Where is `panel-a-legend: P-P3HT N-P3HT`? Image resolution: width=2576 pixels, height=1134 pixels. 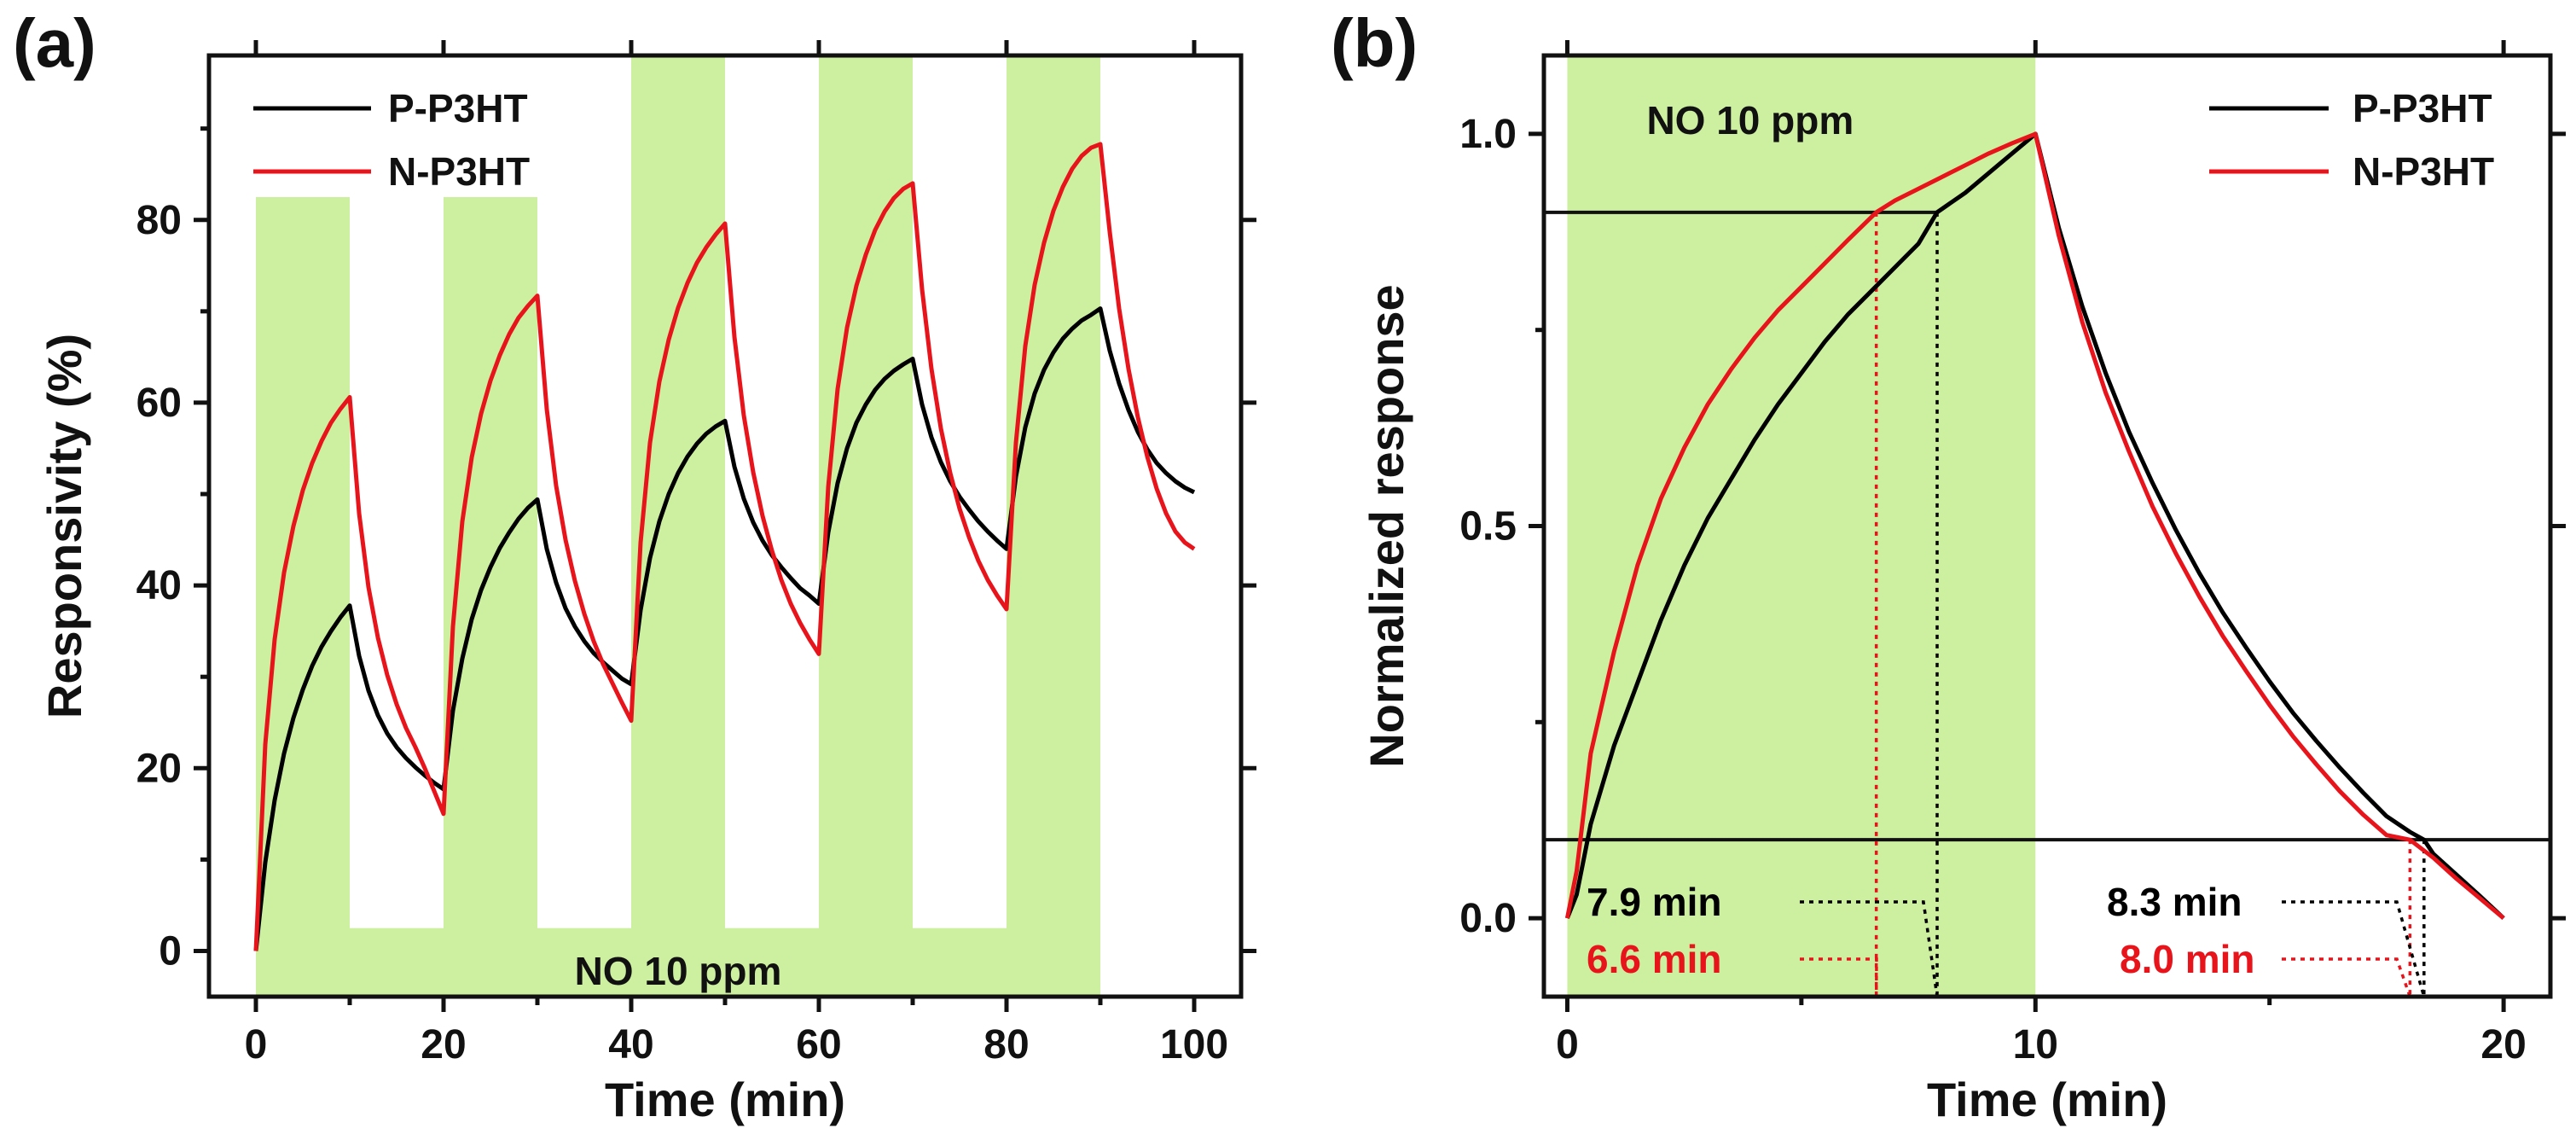 panel-a-legend: P-P3HT N-P3HT is located at coordinates (391, 140).